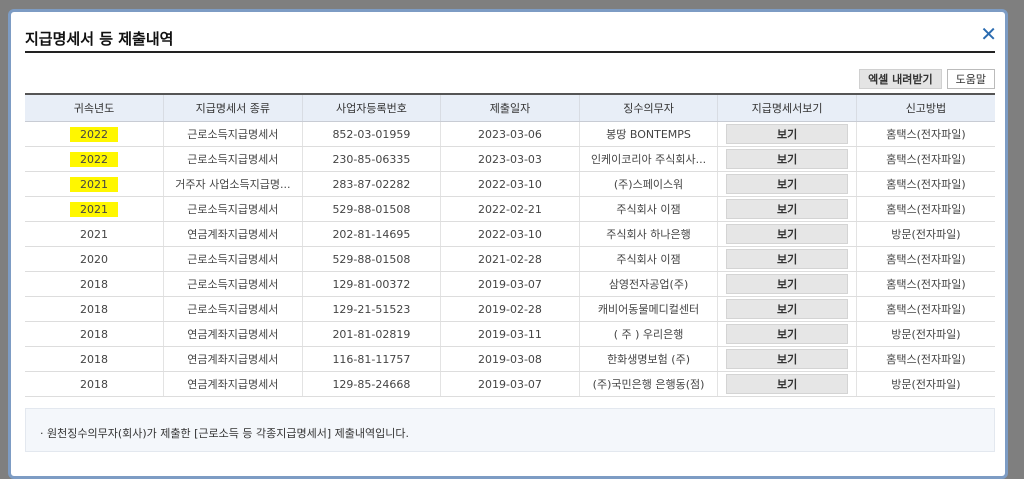 This screenshot has height=479, width=1024. Describe the element at coordinates (648, 107) in the screenshot. I see `column-header: 징수의무자` at that location.